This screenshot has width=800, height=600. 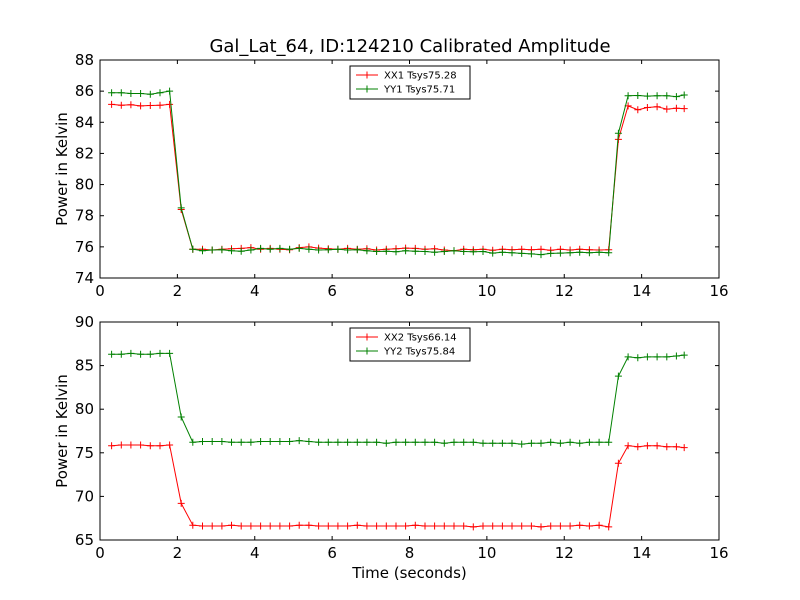 I want to click on legend-box, so click(x=410, y=82).